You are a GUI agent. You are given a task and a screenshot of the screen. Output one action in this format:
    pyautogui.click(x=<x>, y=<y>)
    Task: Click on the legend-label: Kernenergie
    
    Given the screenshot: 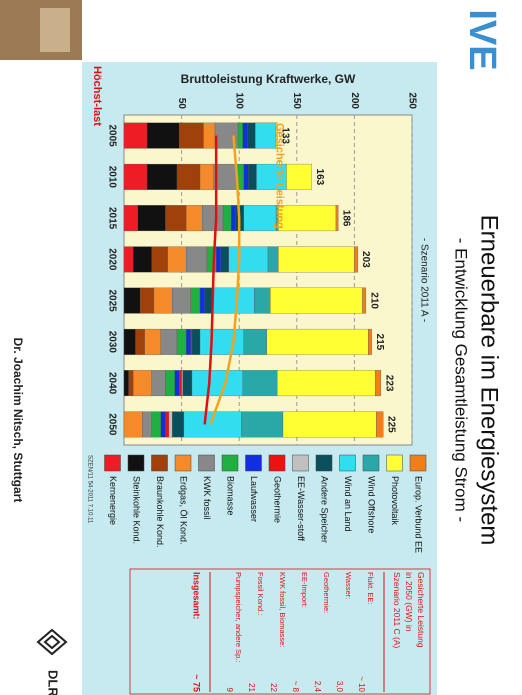 What is the action you would take?
    pyautogui.click(x=113, y=500)
    